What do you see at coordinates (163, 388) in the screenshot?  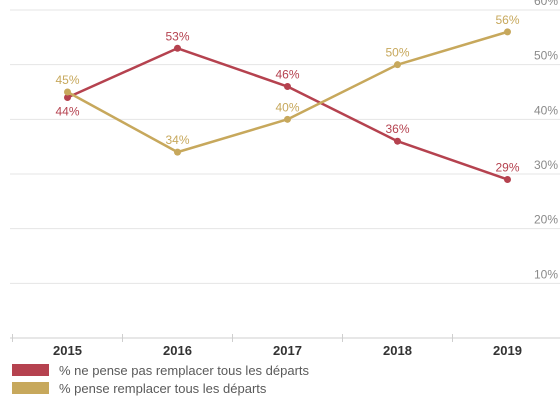 I see `legend-label-pense: % pense remplacer tous les départs` at bounding box center [163, 388].